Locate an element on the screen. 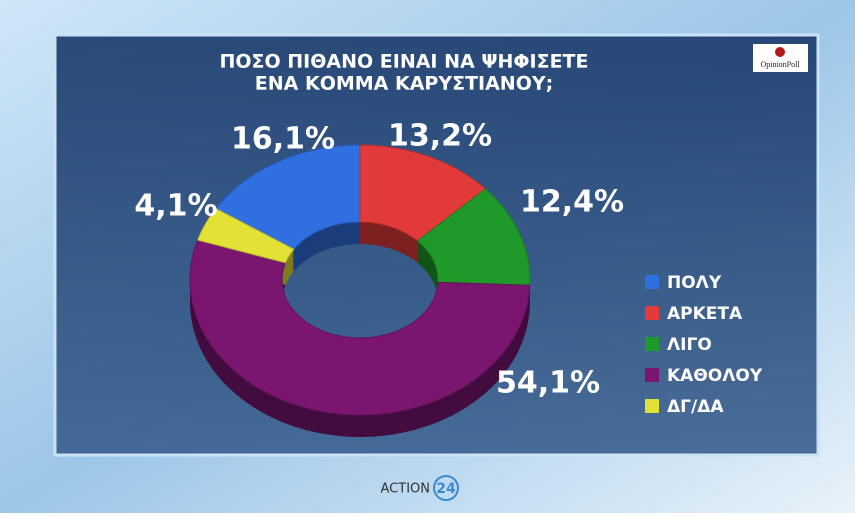 This screenshot has height=517, width=855. logo-dot is located at coordinates (780, 52).